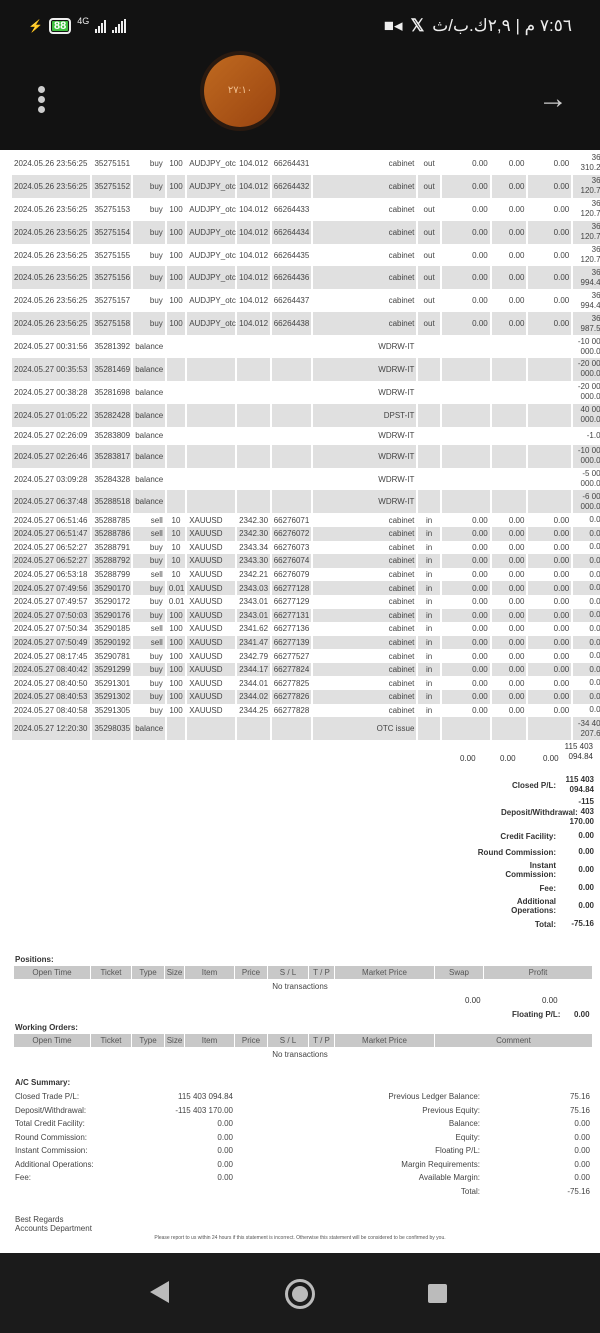 This screenshot has width=600, height=1333. I want to click on network-type: 4G, so click(83, 21).